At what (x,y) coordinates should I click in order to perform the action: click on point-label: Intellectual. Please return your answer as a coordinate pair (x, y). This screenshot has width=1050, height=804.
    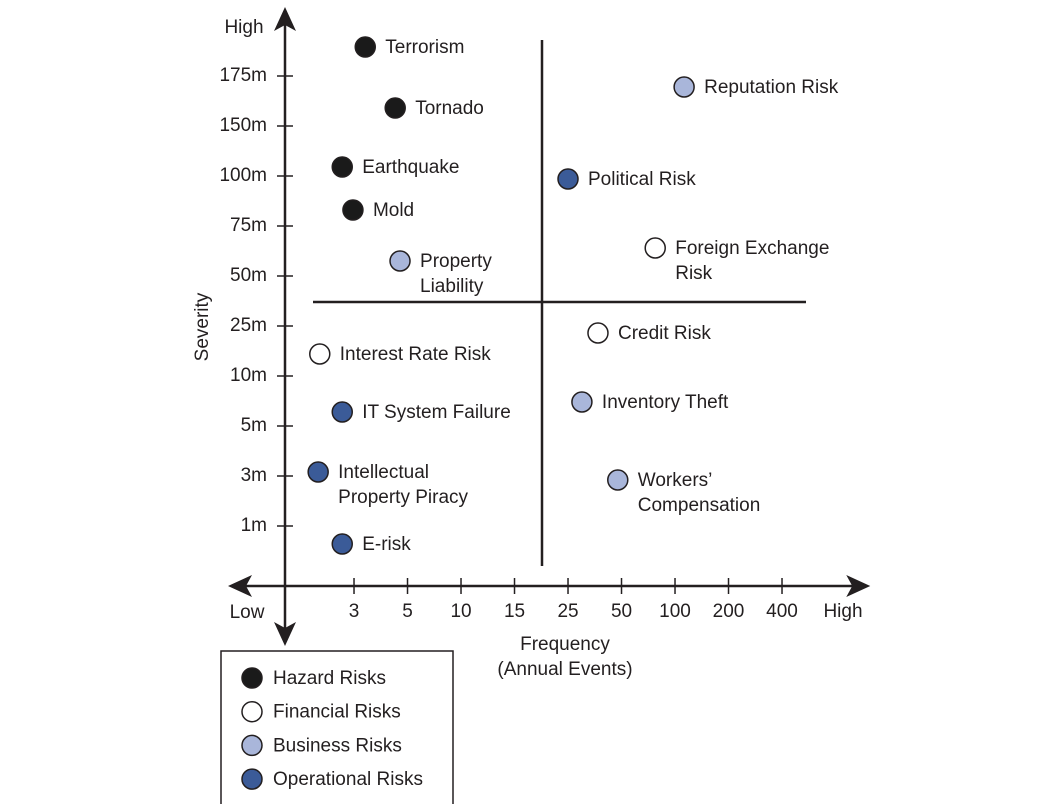
    Looking at the image, I should click on (383, 472).